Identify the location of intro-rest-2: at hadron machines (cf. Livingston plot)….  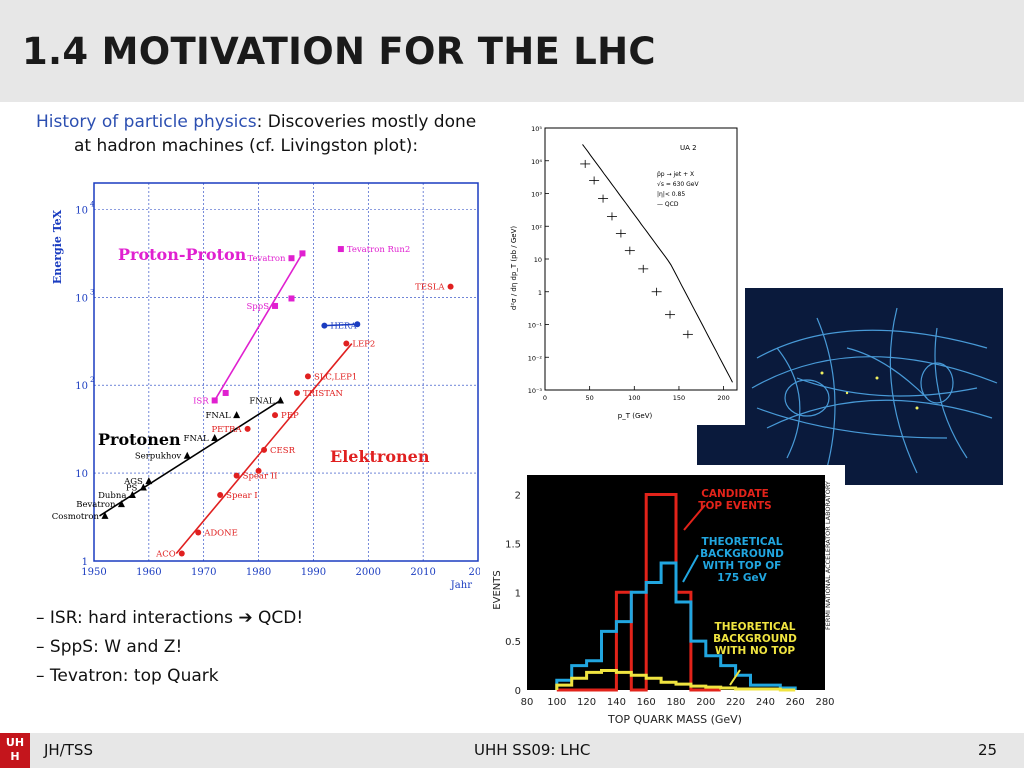
(246, 146).